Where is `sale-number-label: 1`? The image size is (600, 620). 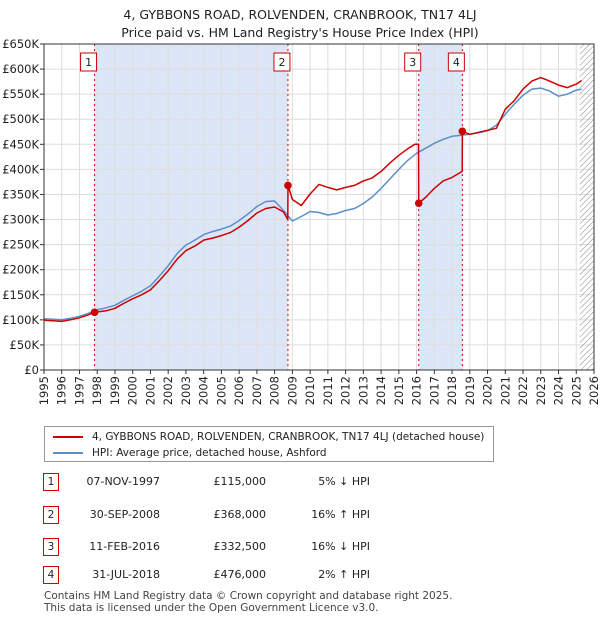
sale-number-label: 1 is located at coordinates (88, 62).